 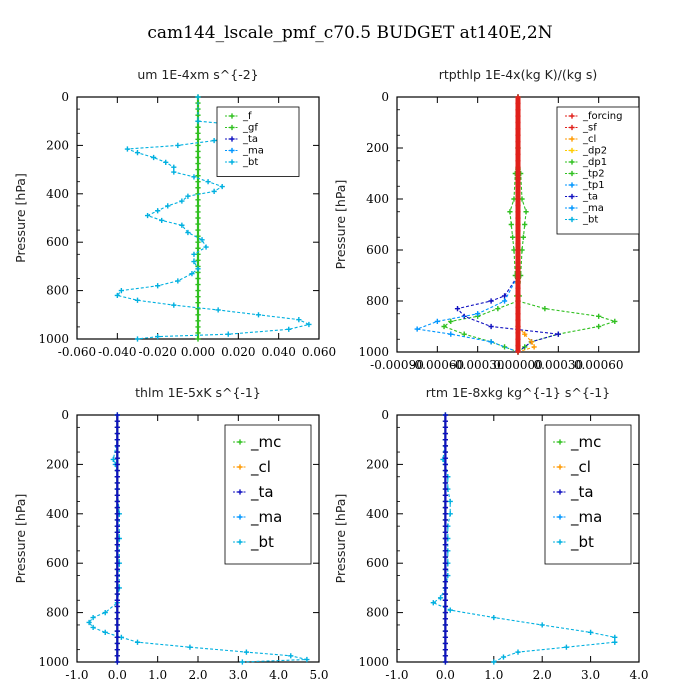 I want to click on y-tick-label: 1000, so click(x=373, y=662).